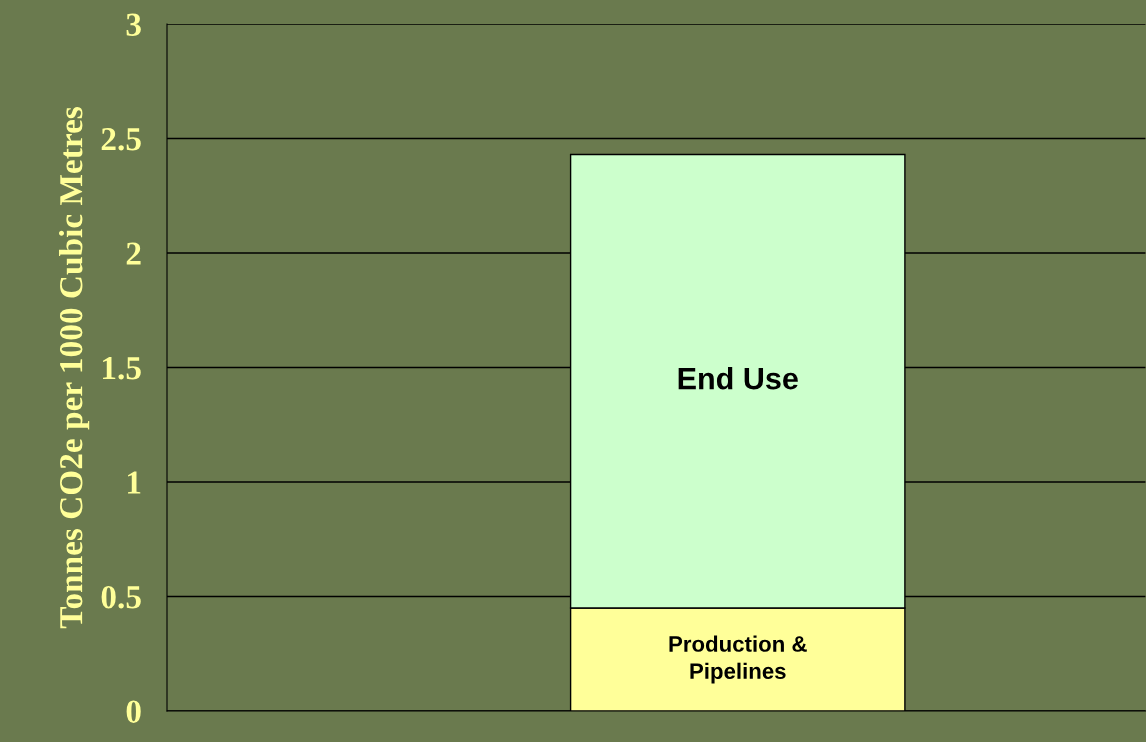 The height and width of the screenshot is (742, 1146). Describe the element at coordinates (133, 711) in the screenshot. I see `y-tick-label: 0` at that location.